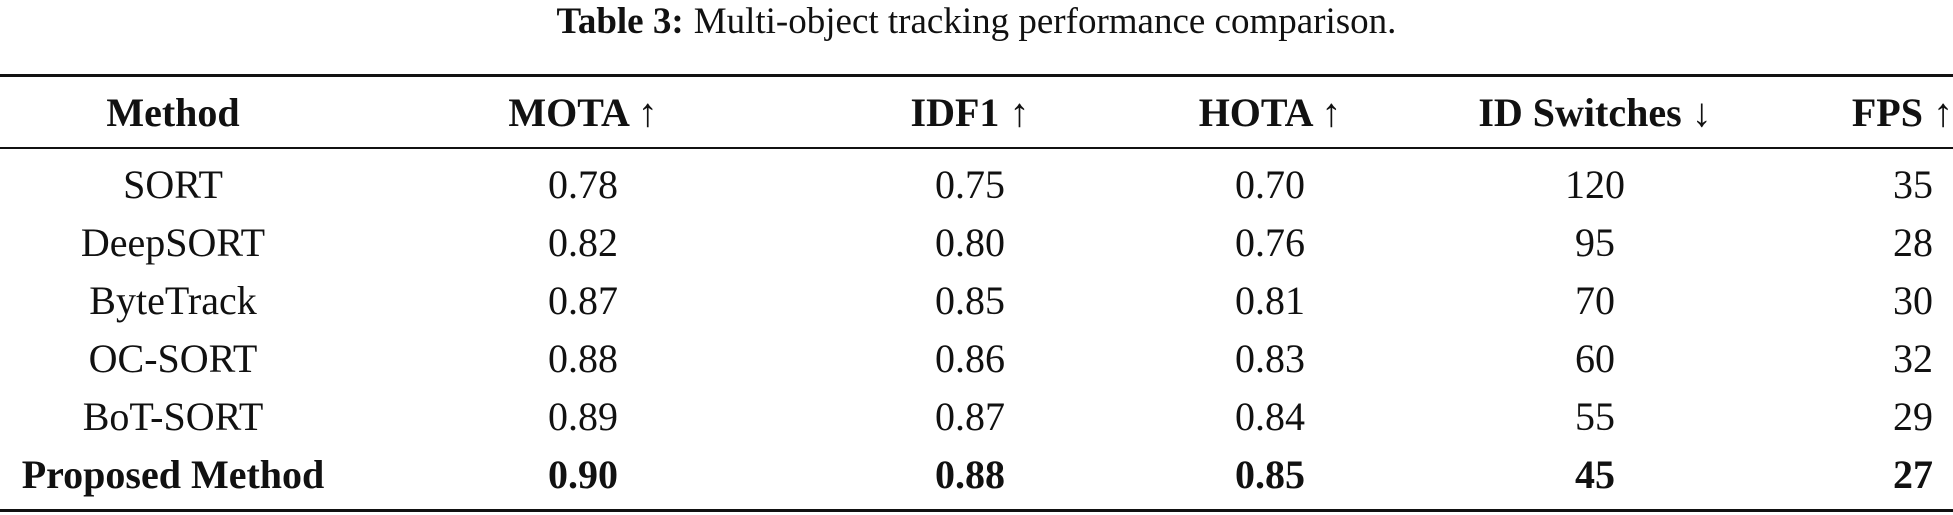 The width and height of the screenshot is (1953, 515). I want to click on header-fps: FPS ↑, so click(1902, 112).